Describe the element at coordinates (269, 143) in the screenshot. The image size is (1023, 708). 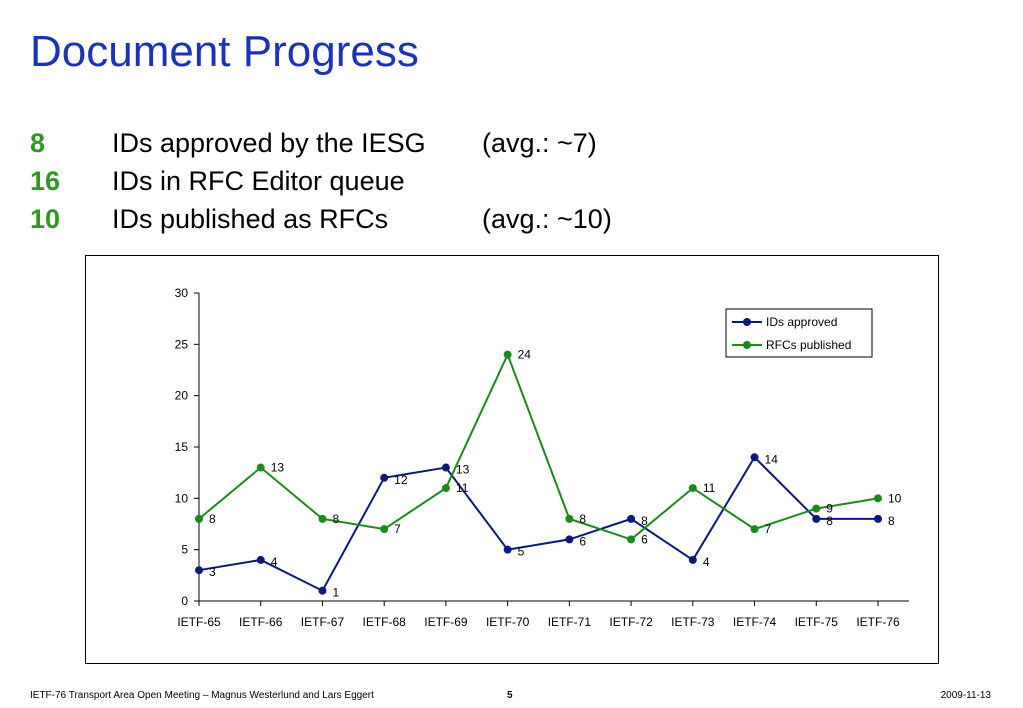
I see `stat-approved-text: IDs approved by the IESG` at that location.